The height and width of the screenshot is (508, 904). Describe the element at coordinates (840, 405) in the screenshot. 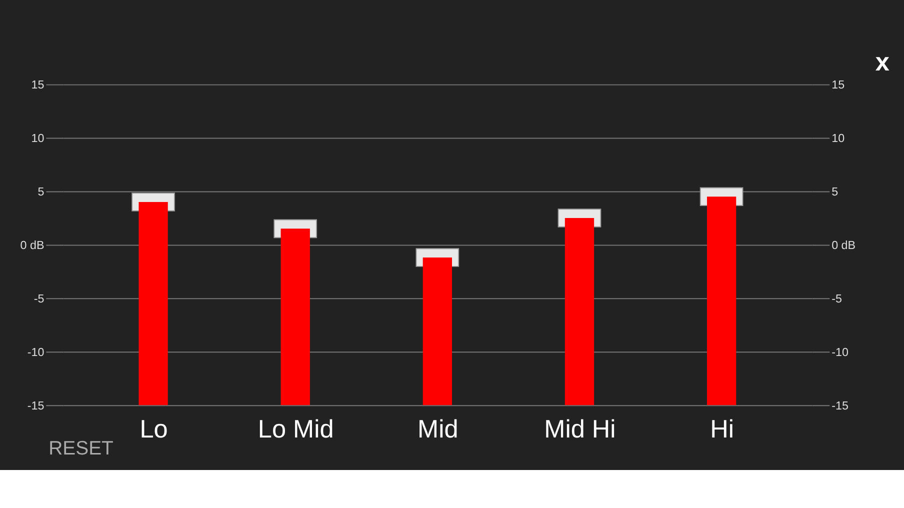

I see `y2-tick-label: -15` at that location.